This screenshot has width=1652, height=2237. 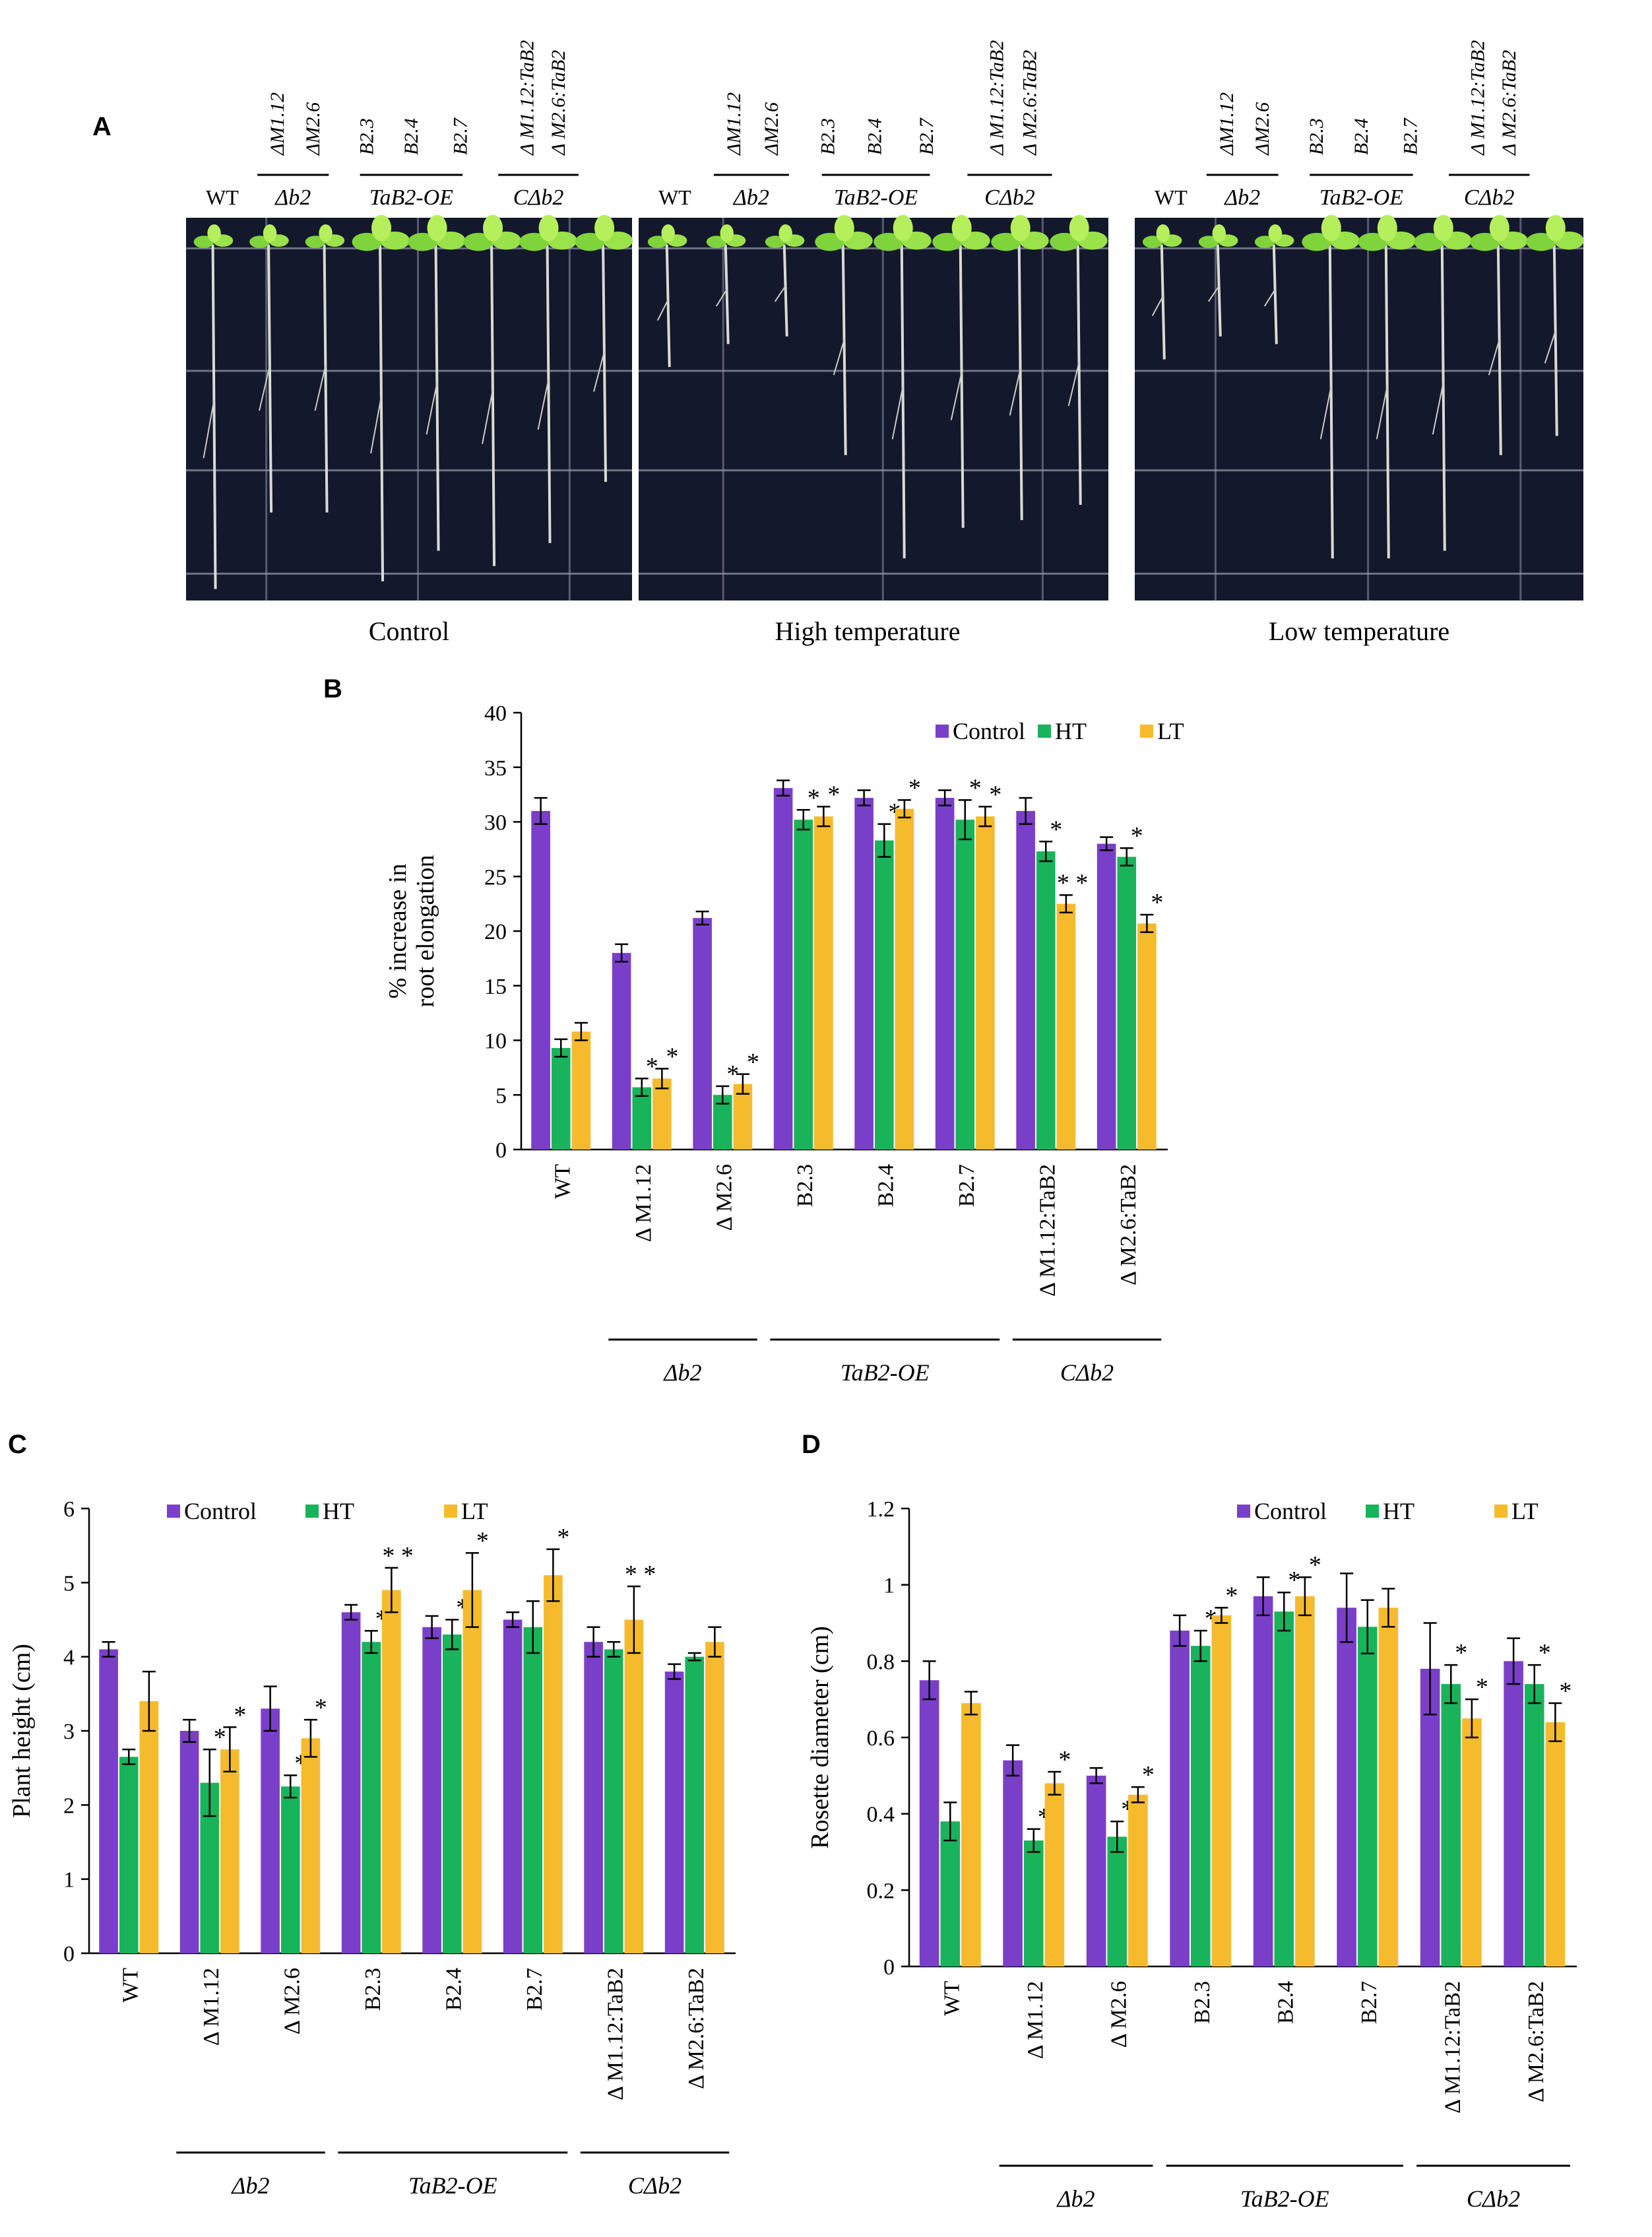 What do you see at coordinates (1536, 2042) in the screenshot?
I see `x-tick-label: Δ M2.6:TaB2` at bounding box center [1536, 2042].